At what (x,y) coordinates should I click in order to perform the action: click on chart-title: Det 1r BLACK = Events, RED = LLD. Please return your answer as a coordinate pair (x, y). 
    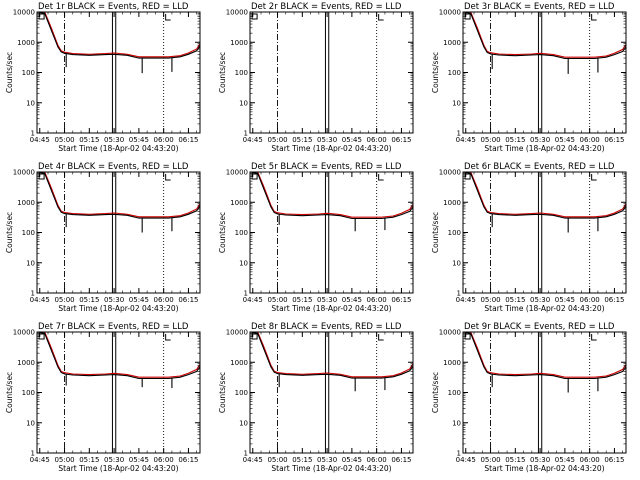
    Looking at the image, I should click on (113, 7).